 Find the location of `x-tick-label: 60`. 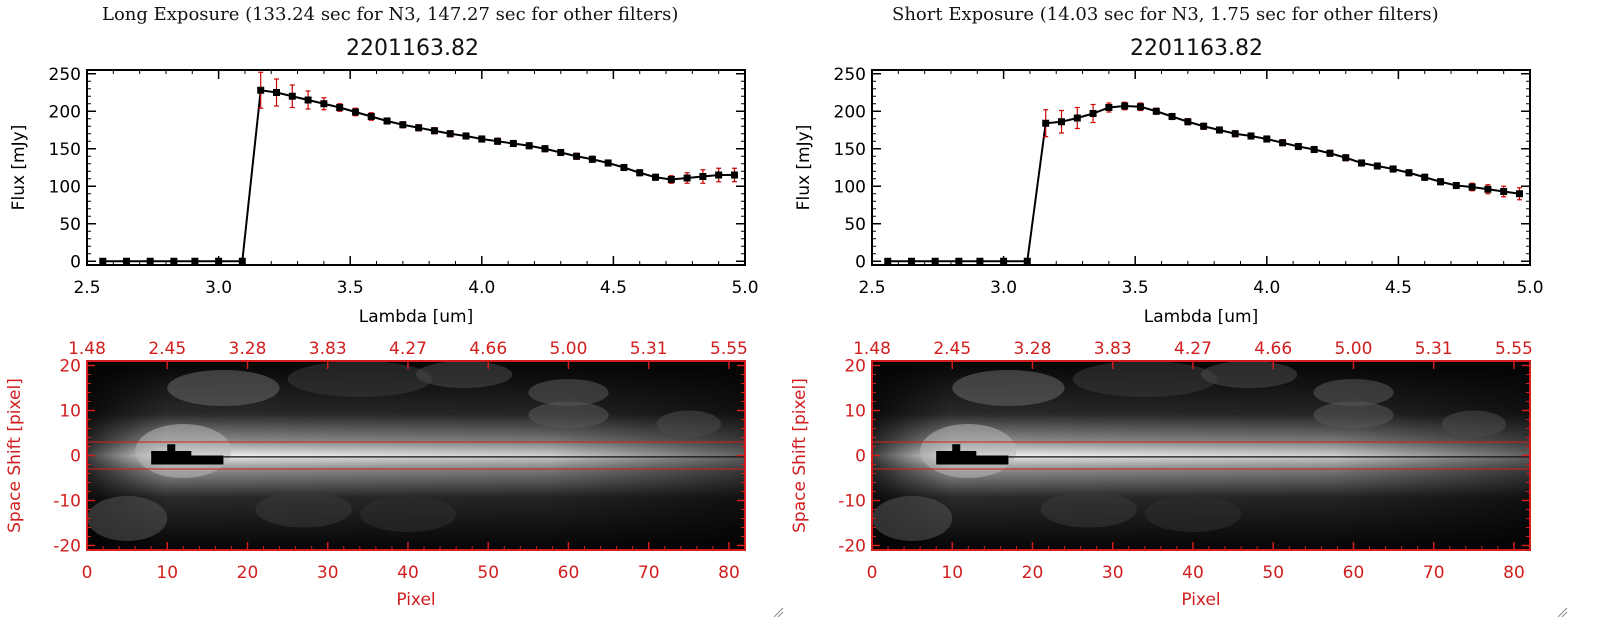

x-tick-label: 60 is located at coordinates (569, 573).